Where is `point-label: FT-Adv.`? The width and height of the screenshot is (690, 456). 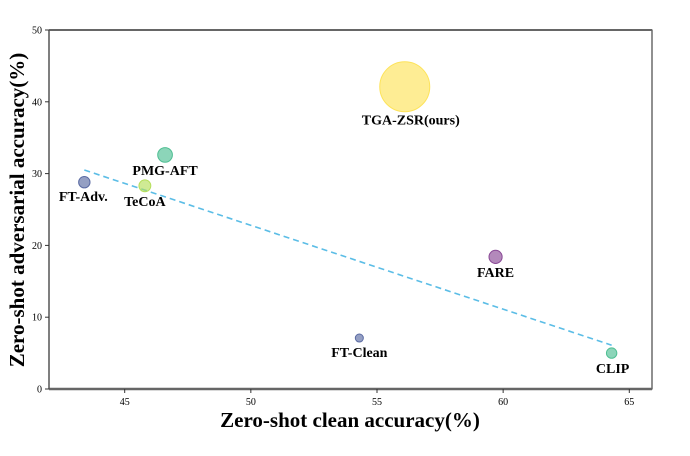 point-label: FT-Adv. is located at coordinates (83, 197).